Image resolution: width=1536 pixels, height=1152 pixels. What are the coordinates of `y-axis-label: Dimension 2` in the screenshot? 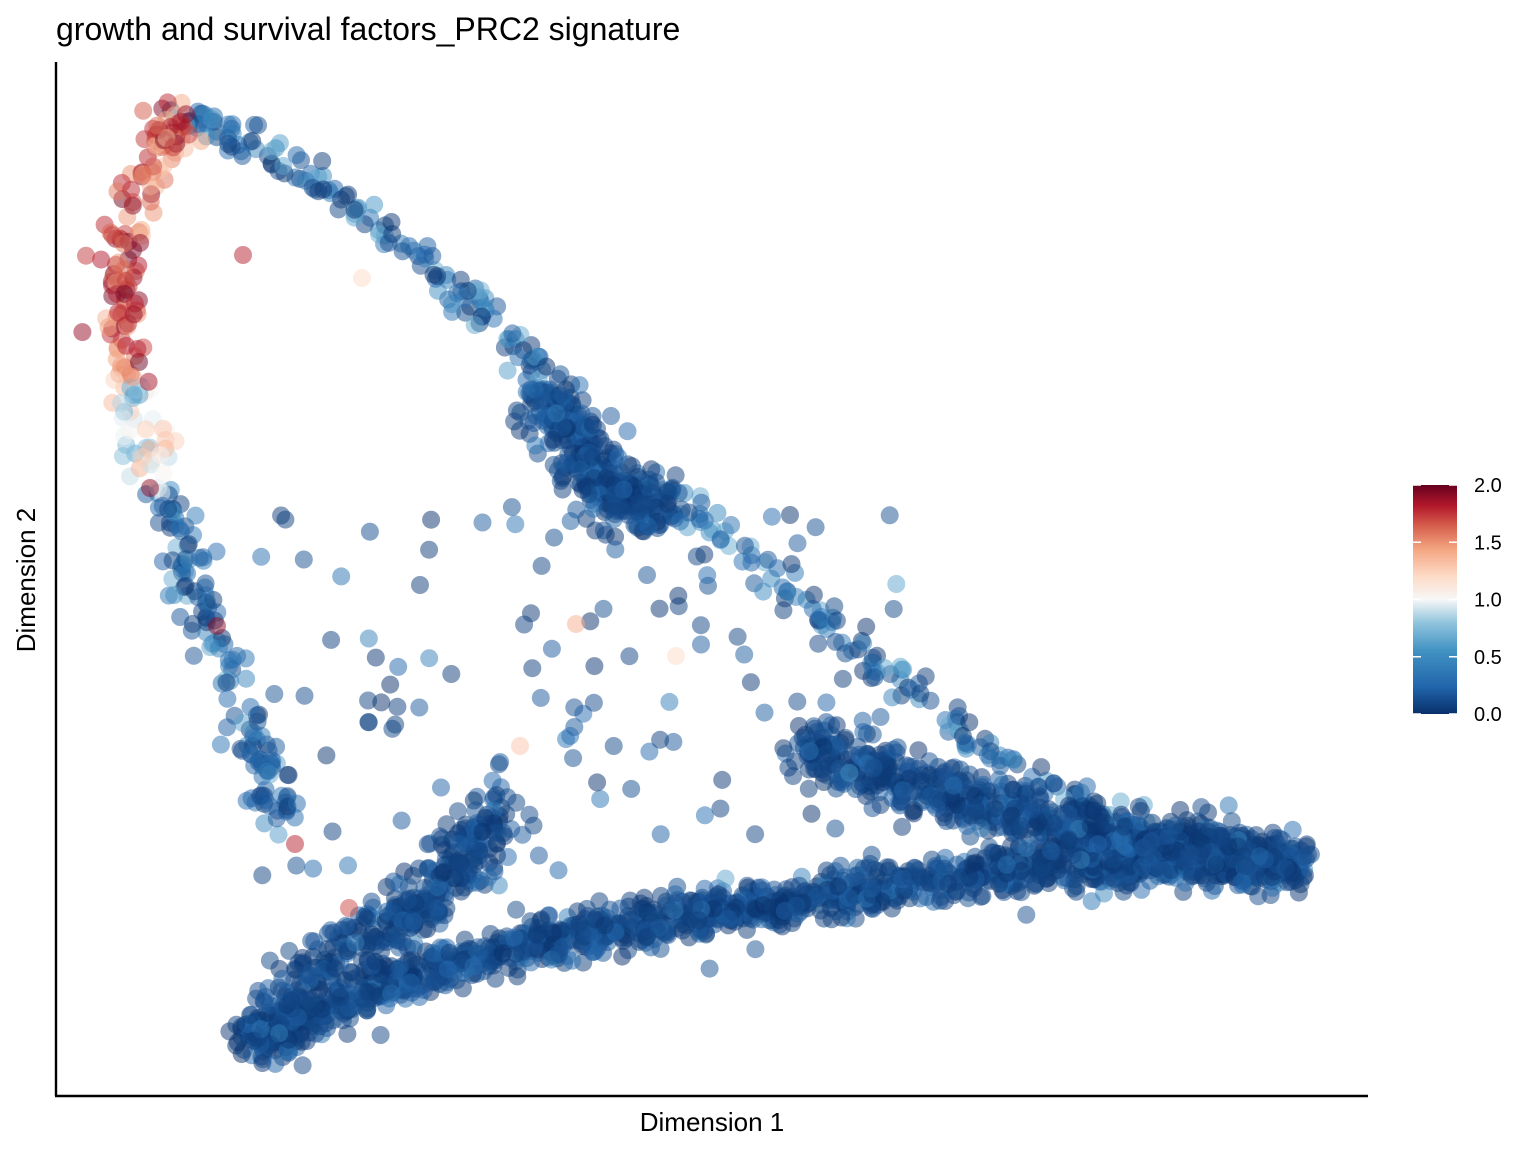 It's located at (26, 580).